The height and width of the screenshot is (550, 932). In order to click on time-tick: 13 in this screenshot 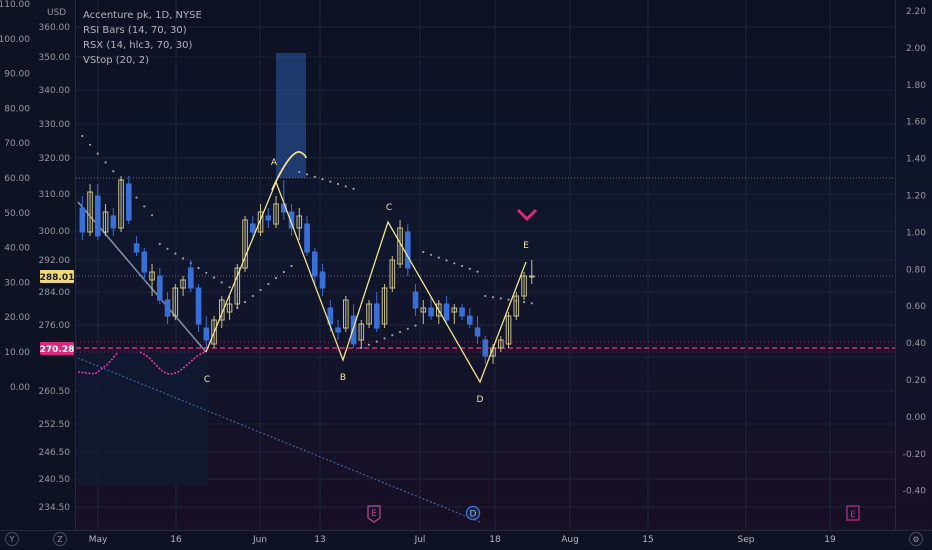, I will do `click(319, 540)`.